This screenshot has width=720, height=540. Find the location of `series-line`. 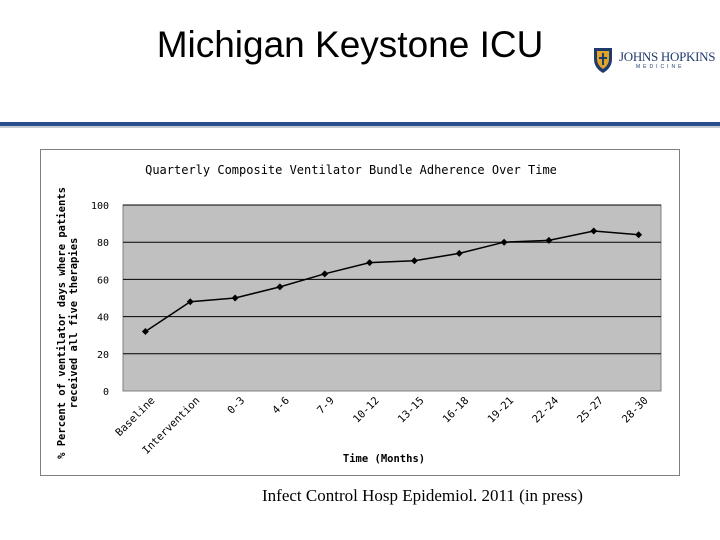

series-line is located at coordinates (392, 281).